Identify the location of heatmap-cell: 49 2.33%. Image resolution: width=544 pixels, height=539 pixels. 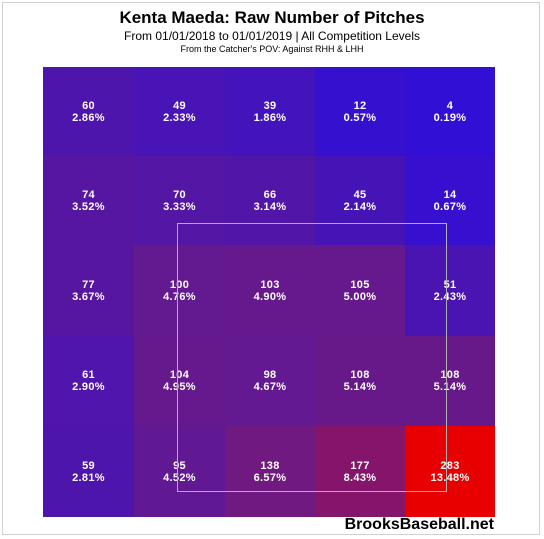
(179, 111).